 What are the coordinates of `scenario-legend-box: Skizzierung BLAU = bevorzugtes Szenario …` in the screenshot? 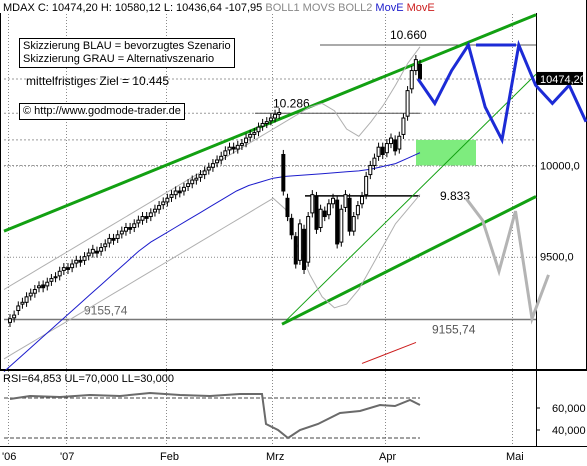 It's located at (127, 53).